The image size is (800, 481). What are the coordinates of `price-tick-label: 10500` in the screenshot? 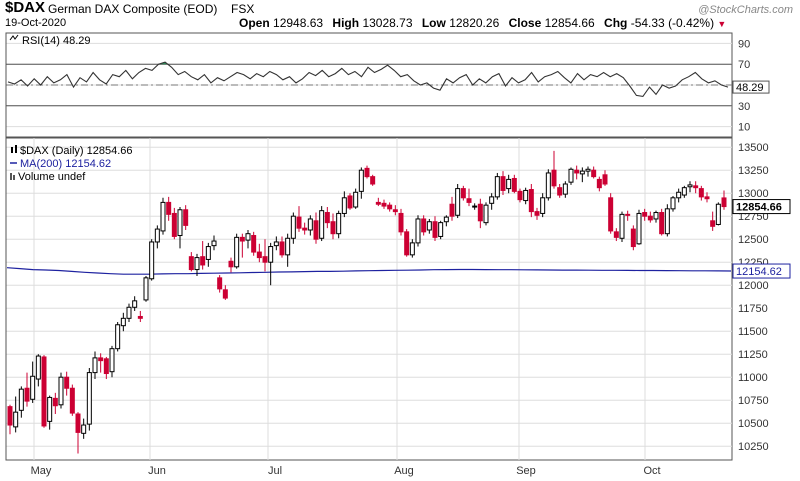 It's located at (753, 424).